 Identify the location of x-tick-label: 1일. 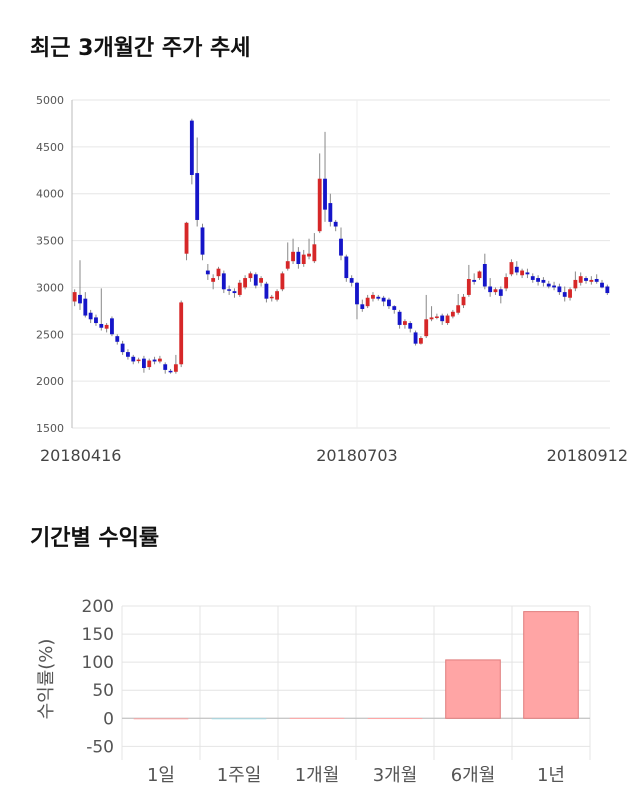
(161, 775).